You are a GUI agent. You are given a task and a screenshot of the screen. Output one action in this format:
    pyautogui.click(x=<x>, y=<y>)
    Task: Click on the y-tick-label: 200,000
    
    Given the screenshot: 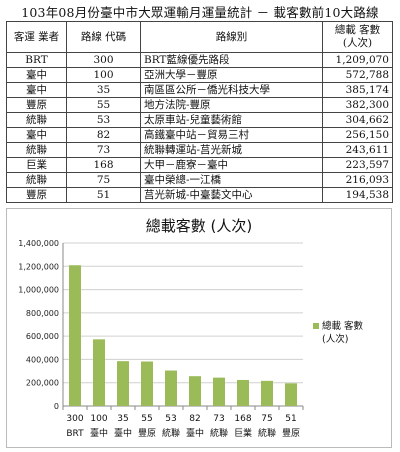 What is the action you would take?
    pyautogui.click(x=42, y=383)
    